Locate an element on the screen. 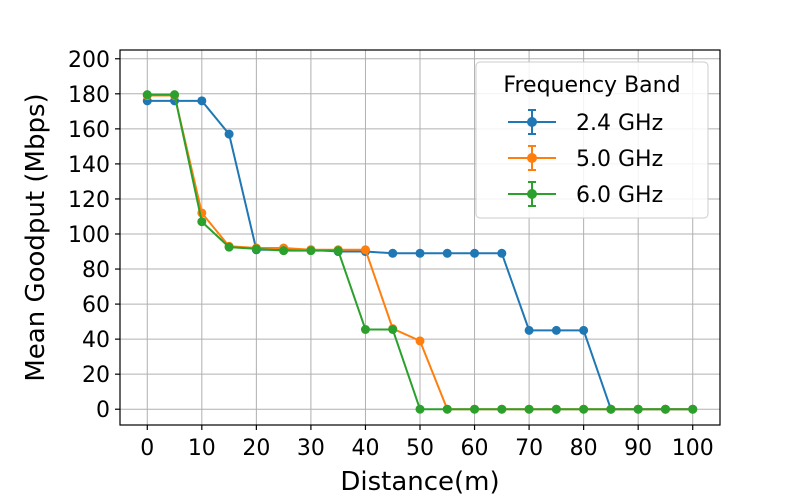 Image resolution: width=800 pixels, height=500 pixels. legend: Frequency Band 2.4 GHz 5.0 GHz 6.0 GHz is located at coordinates (592, 140).